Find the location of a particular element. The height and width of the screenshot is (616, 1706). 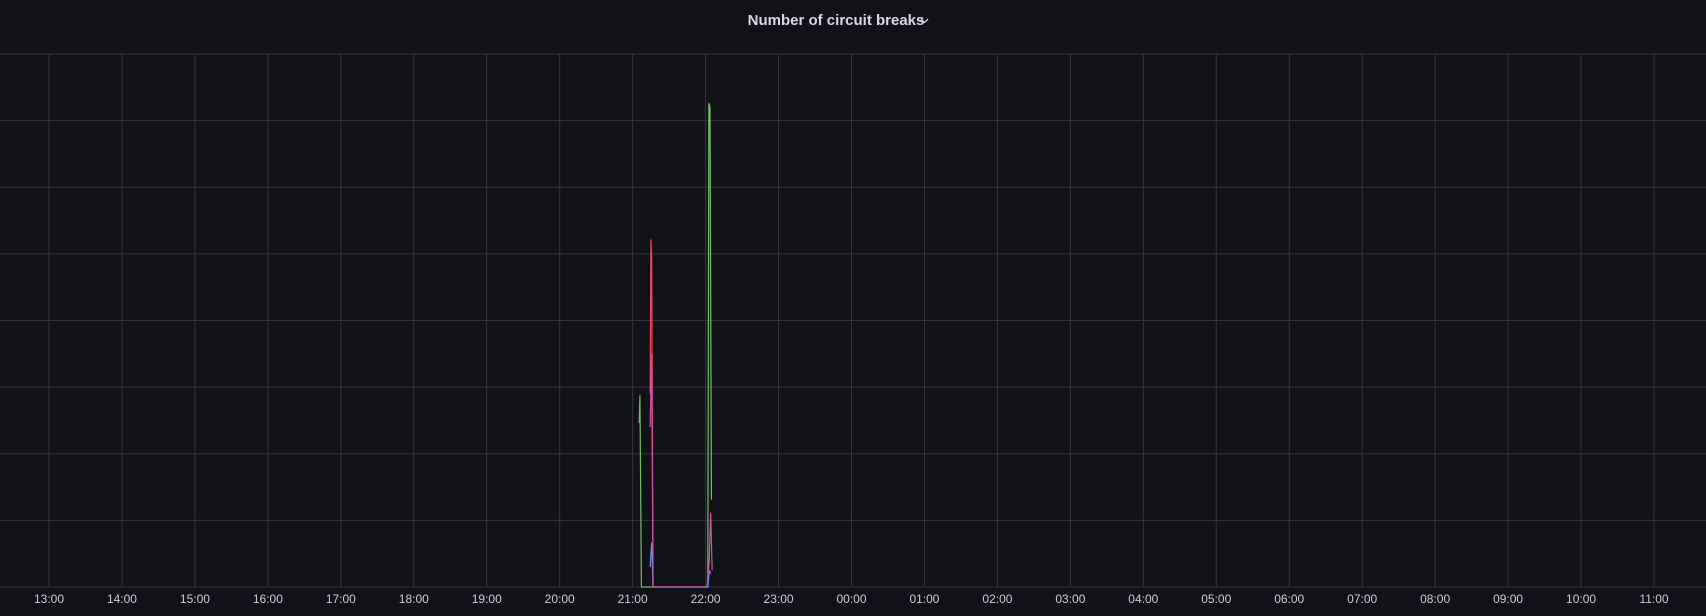

x-tick-label: 01:00 is located at coordinates (924, 599).